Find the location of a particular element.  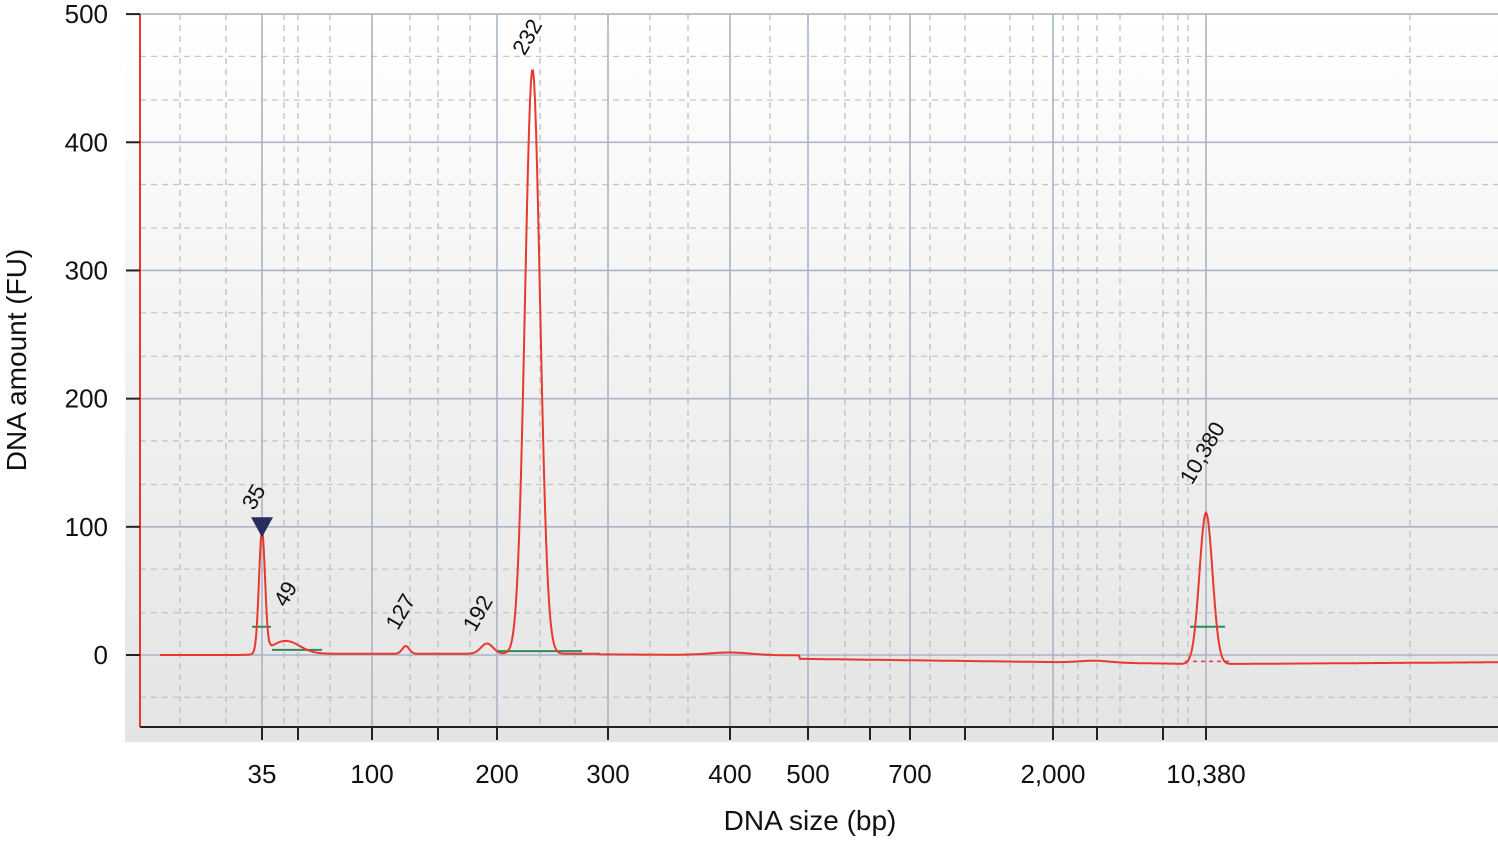

x-tick-labels: 35 100 200 300 400 500 700 2,000 10,380 is located at coordinates (747, 774).